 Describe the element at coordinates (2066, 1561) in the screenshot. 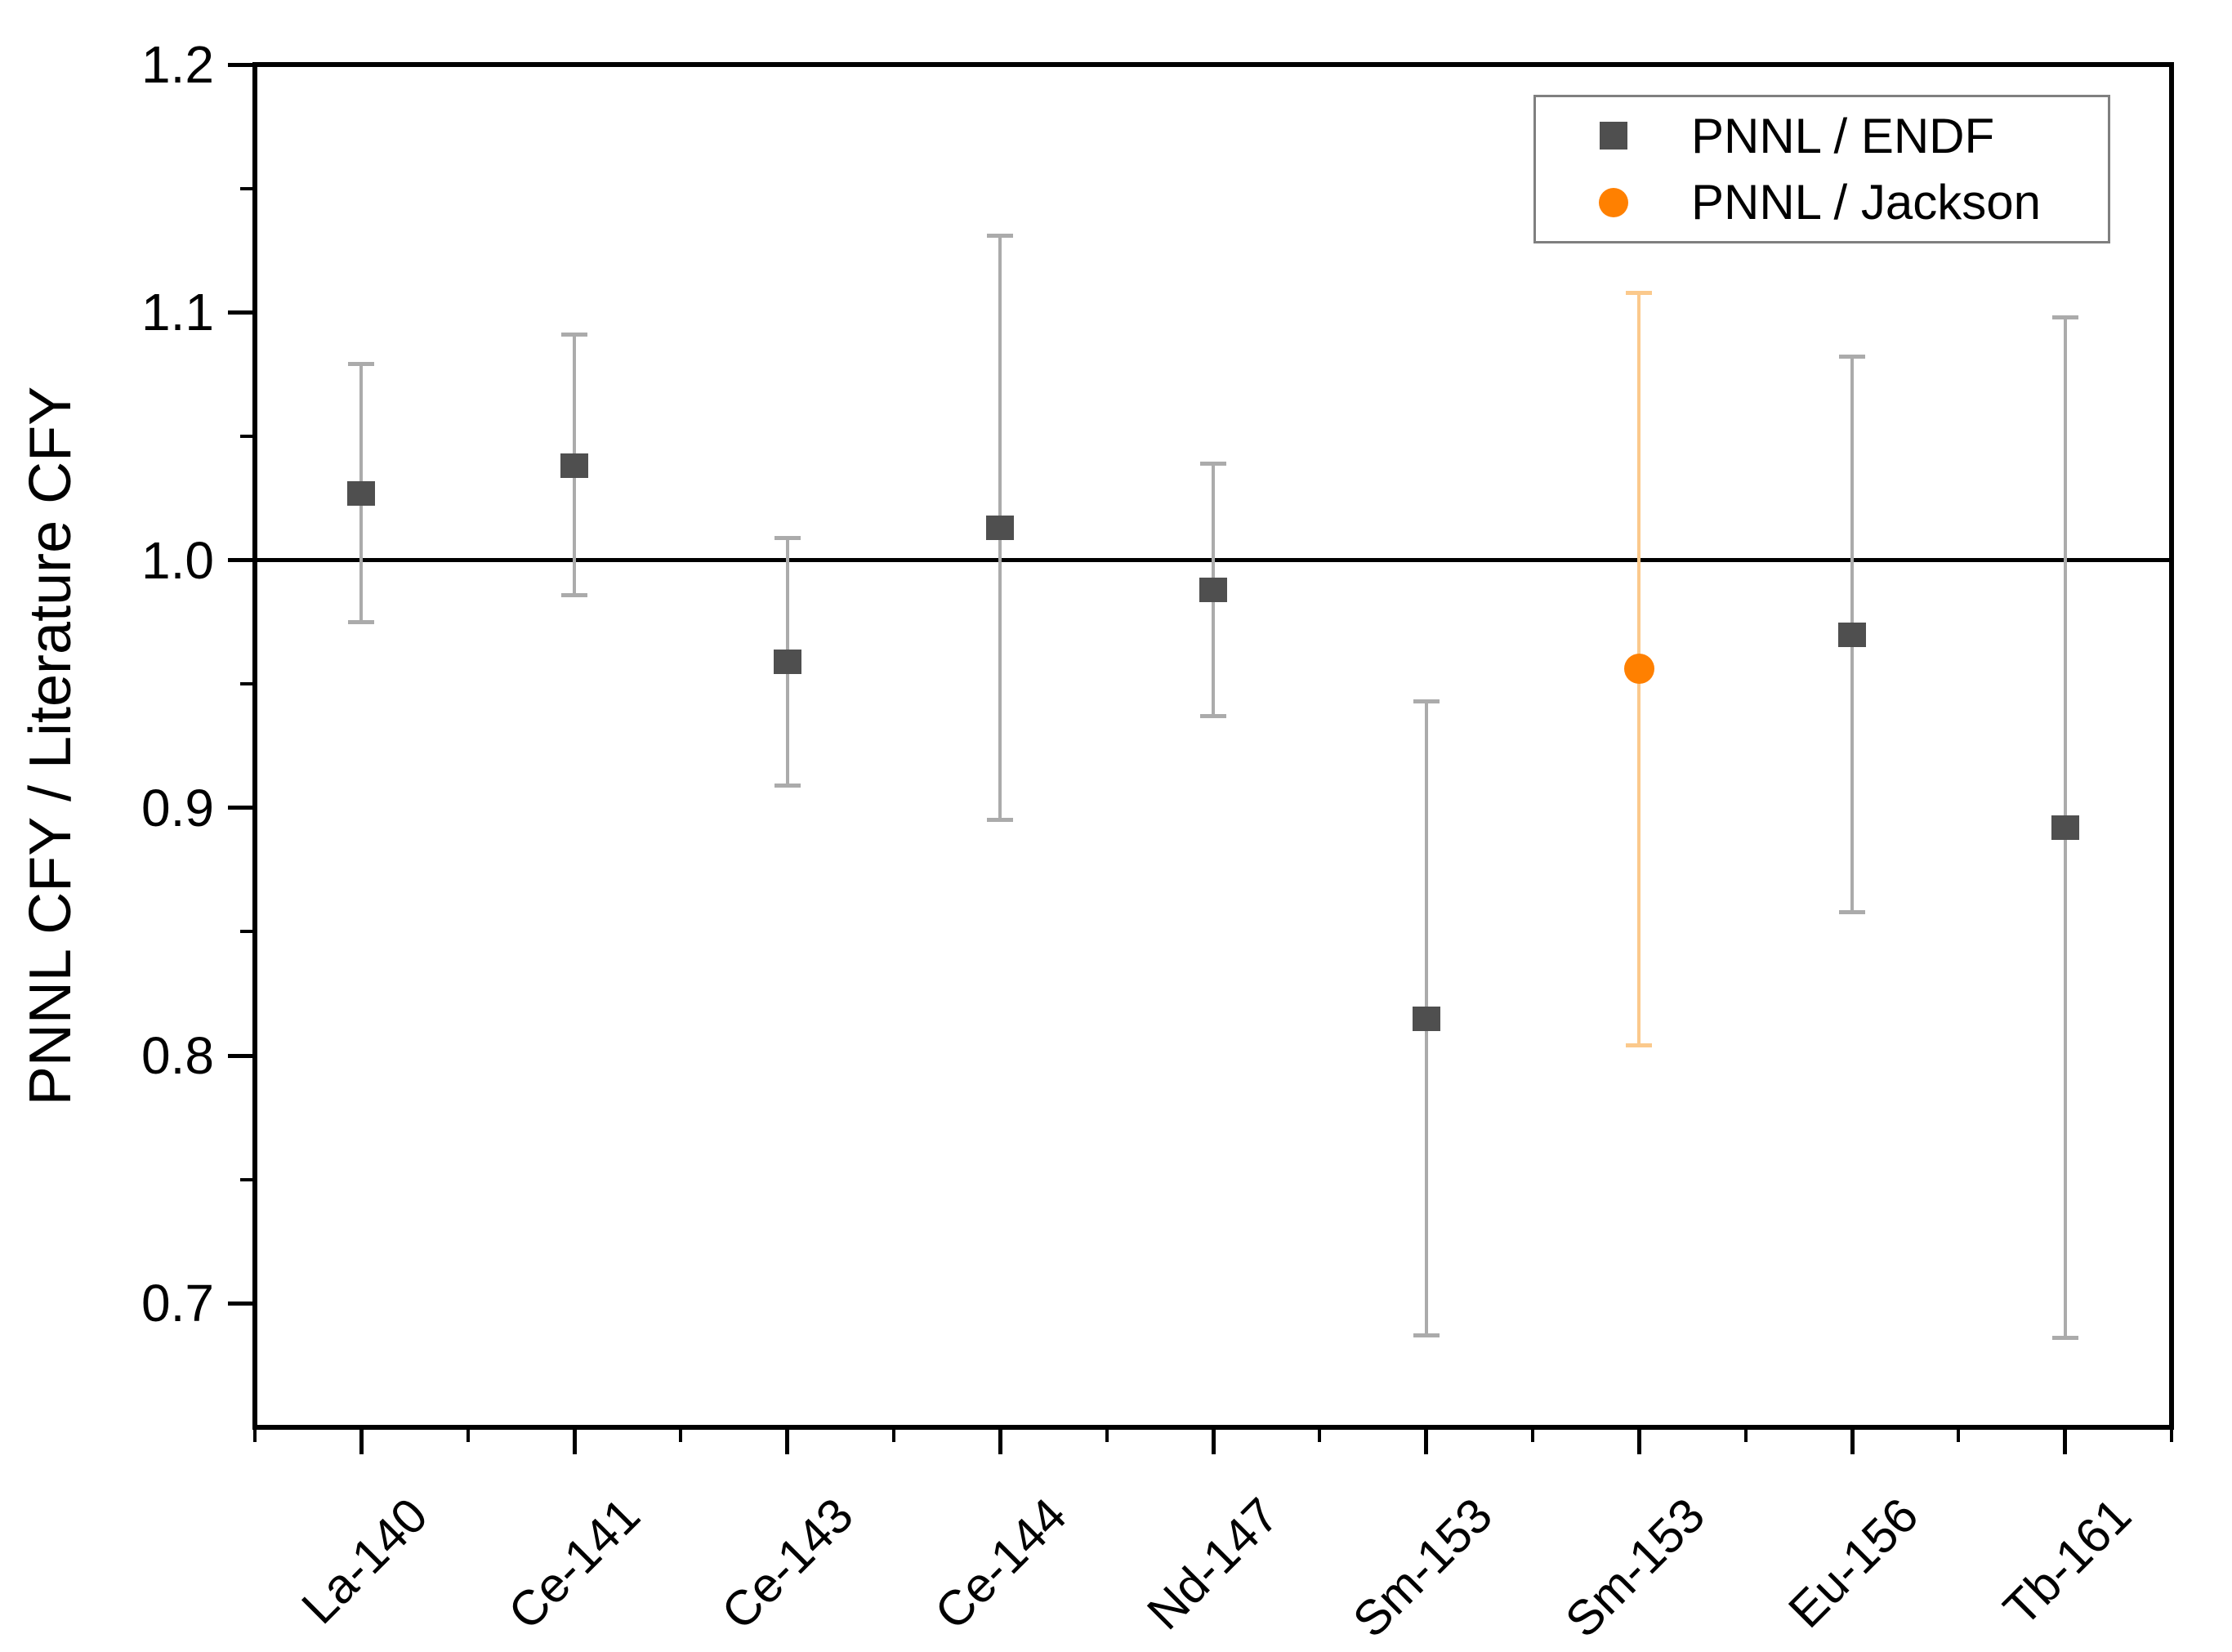

I see `x-tick-label: Tb-161` at that location.